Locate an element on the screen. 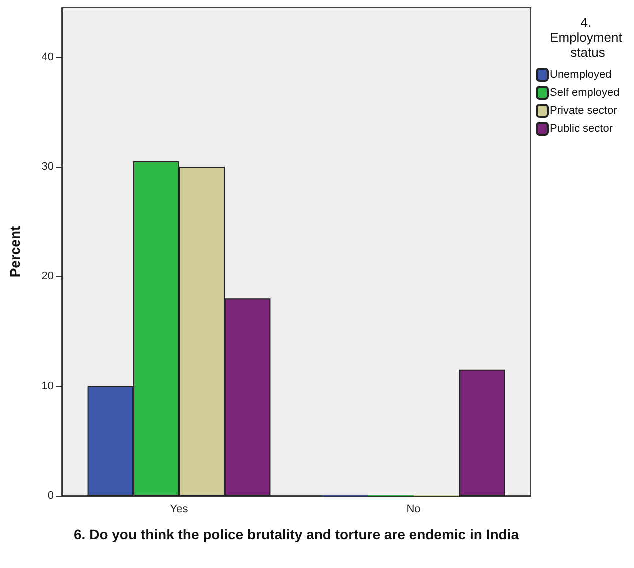 The height and width of the screenshot is (568, 634). legend-label: Private sector is located at coordinates (584, 111).